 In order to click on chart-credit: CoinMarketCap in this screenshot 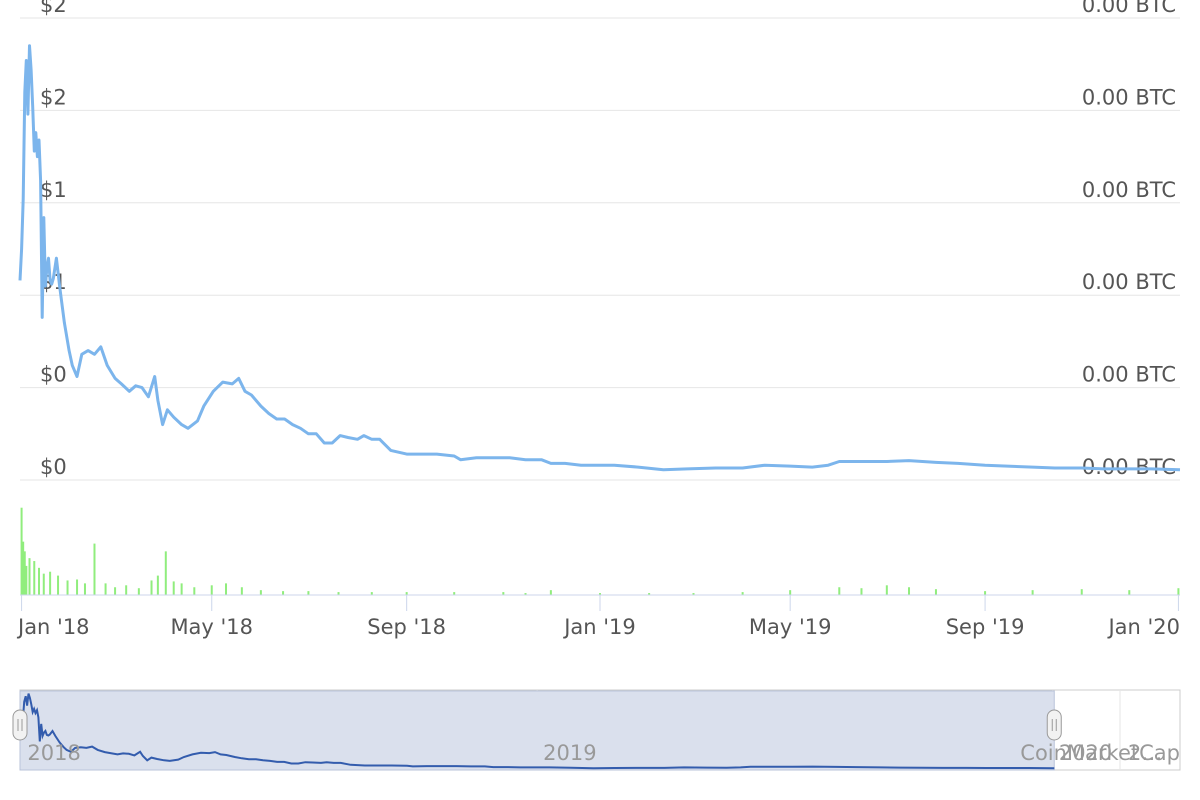, I will do `click(1100, 753)`.